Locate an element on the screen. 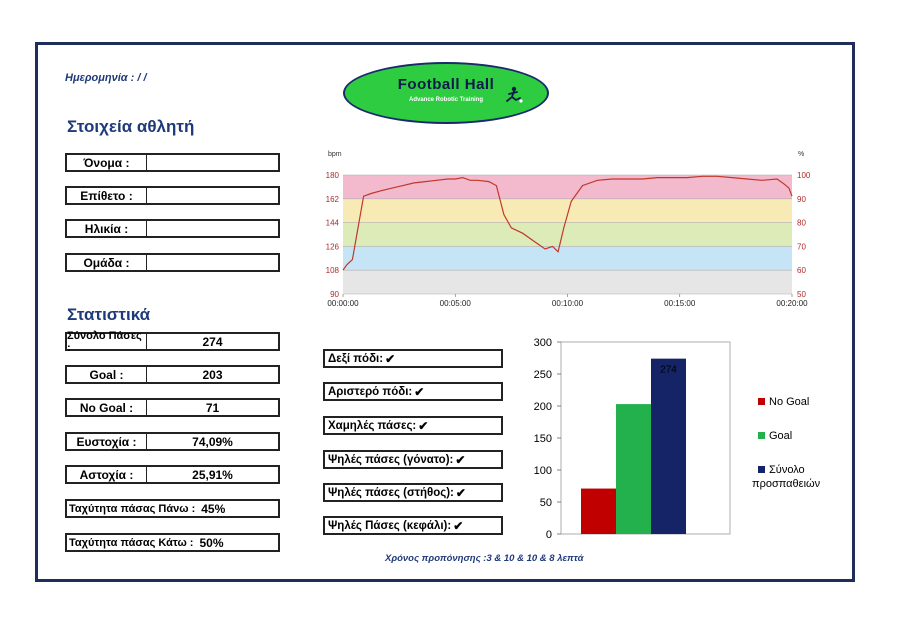  legend-label: No Goal is located at coordinates (789, 402).